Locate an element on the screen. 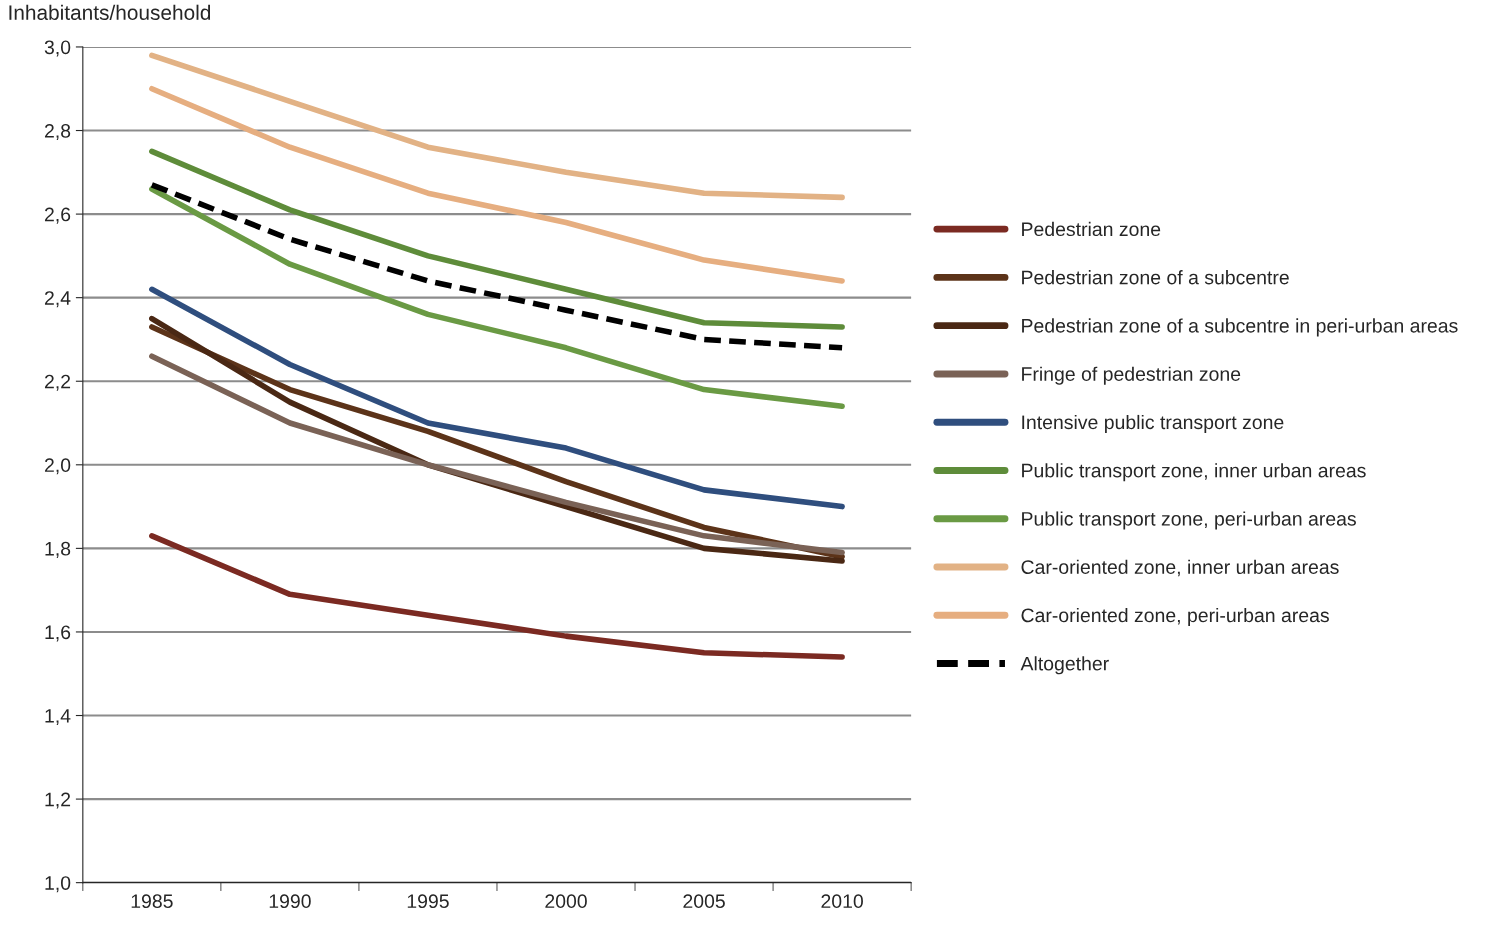 Image resolution: width=1506 pixels, height=939 pixels. y-tick-label: 1,0 is located at coordinates (58, 884).